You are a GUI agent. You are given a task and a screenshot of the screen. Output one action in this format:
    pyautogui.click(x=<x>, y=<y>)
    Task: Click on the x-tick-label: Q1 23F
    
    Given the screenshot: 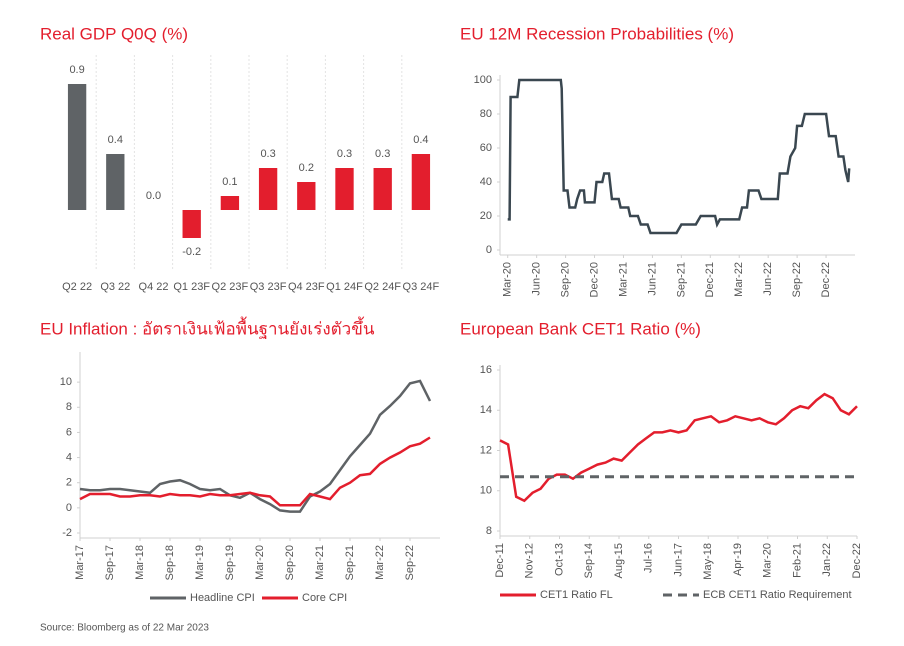 What is the action you would take?
    pyautogui.click(x=191, y=287)
    